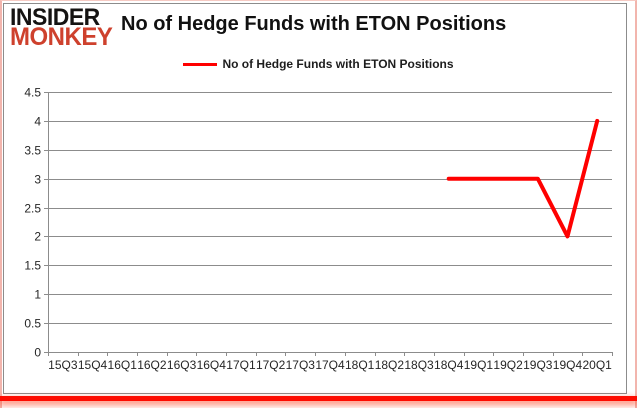 The image size is (637, 408). Describe the element at coordinates (37, 122) in the screenshot. I see `svg-text: 4` at that location.